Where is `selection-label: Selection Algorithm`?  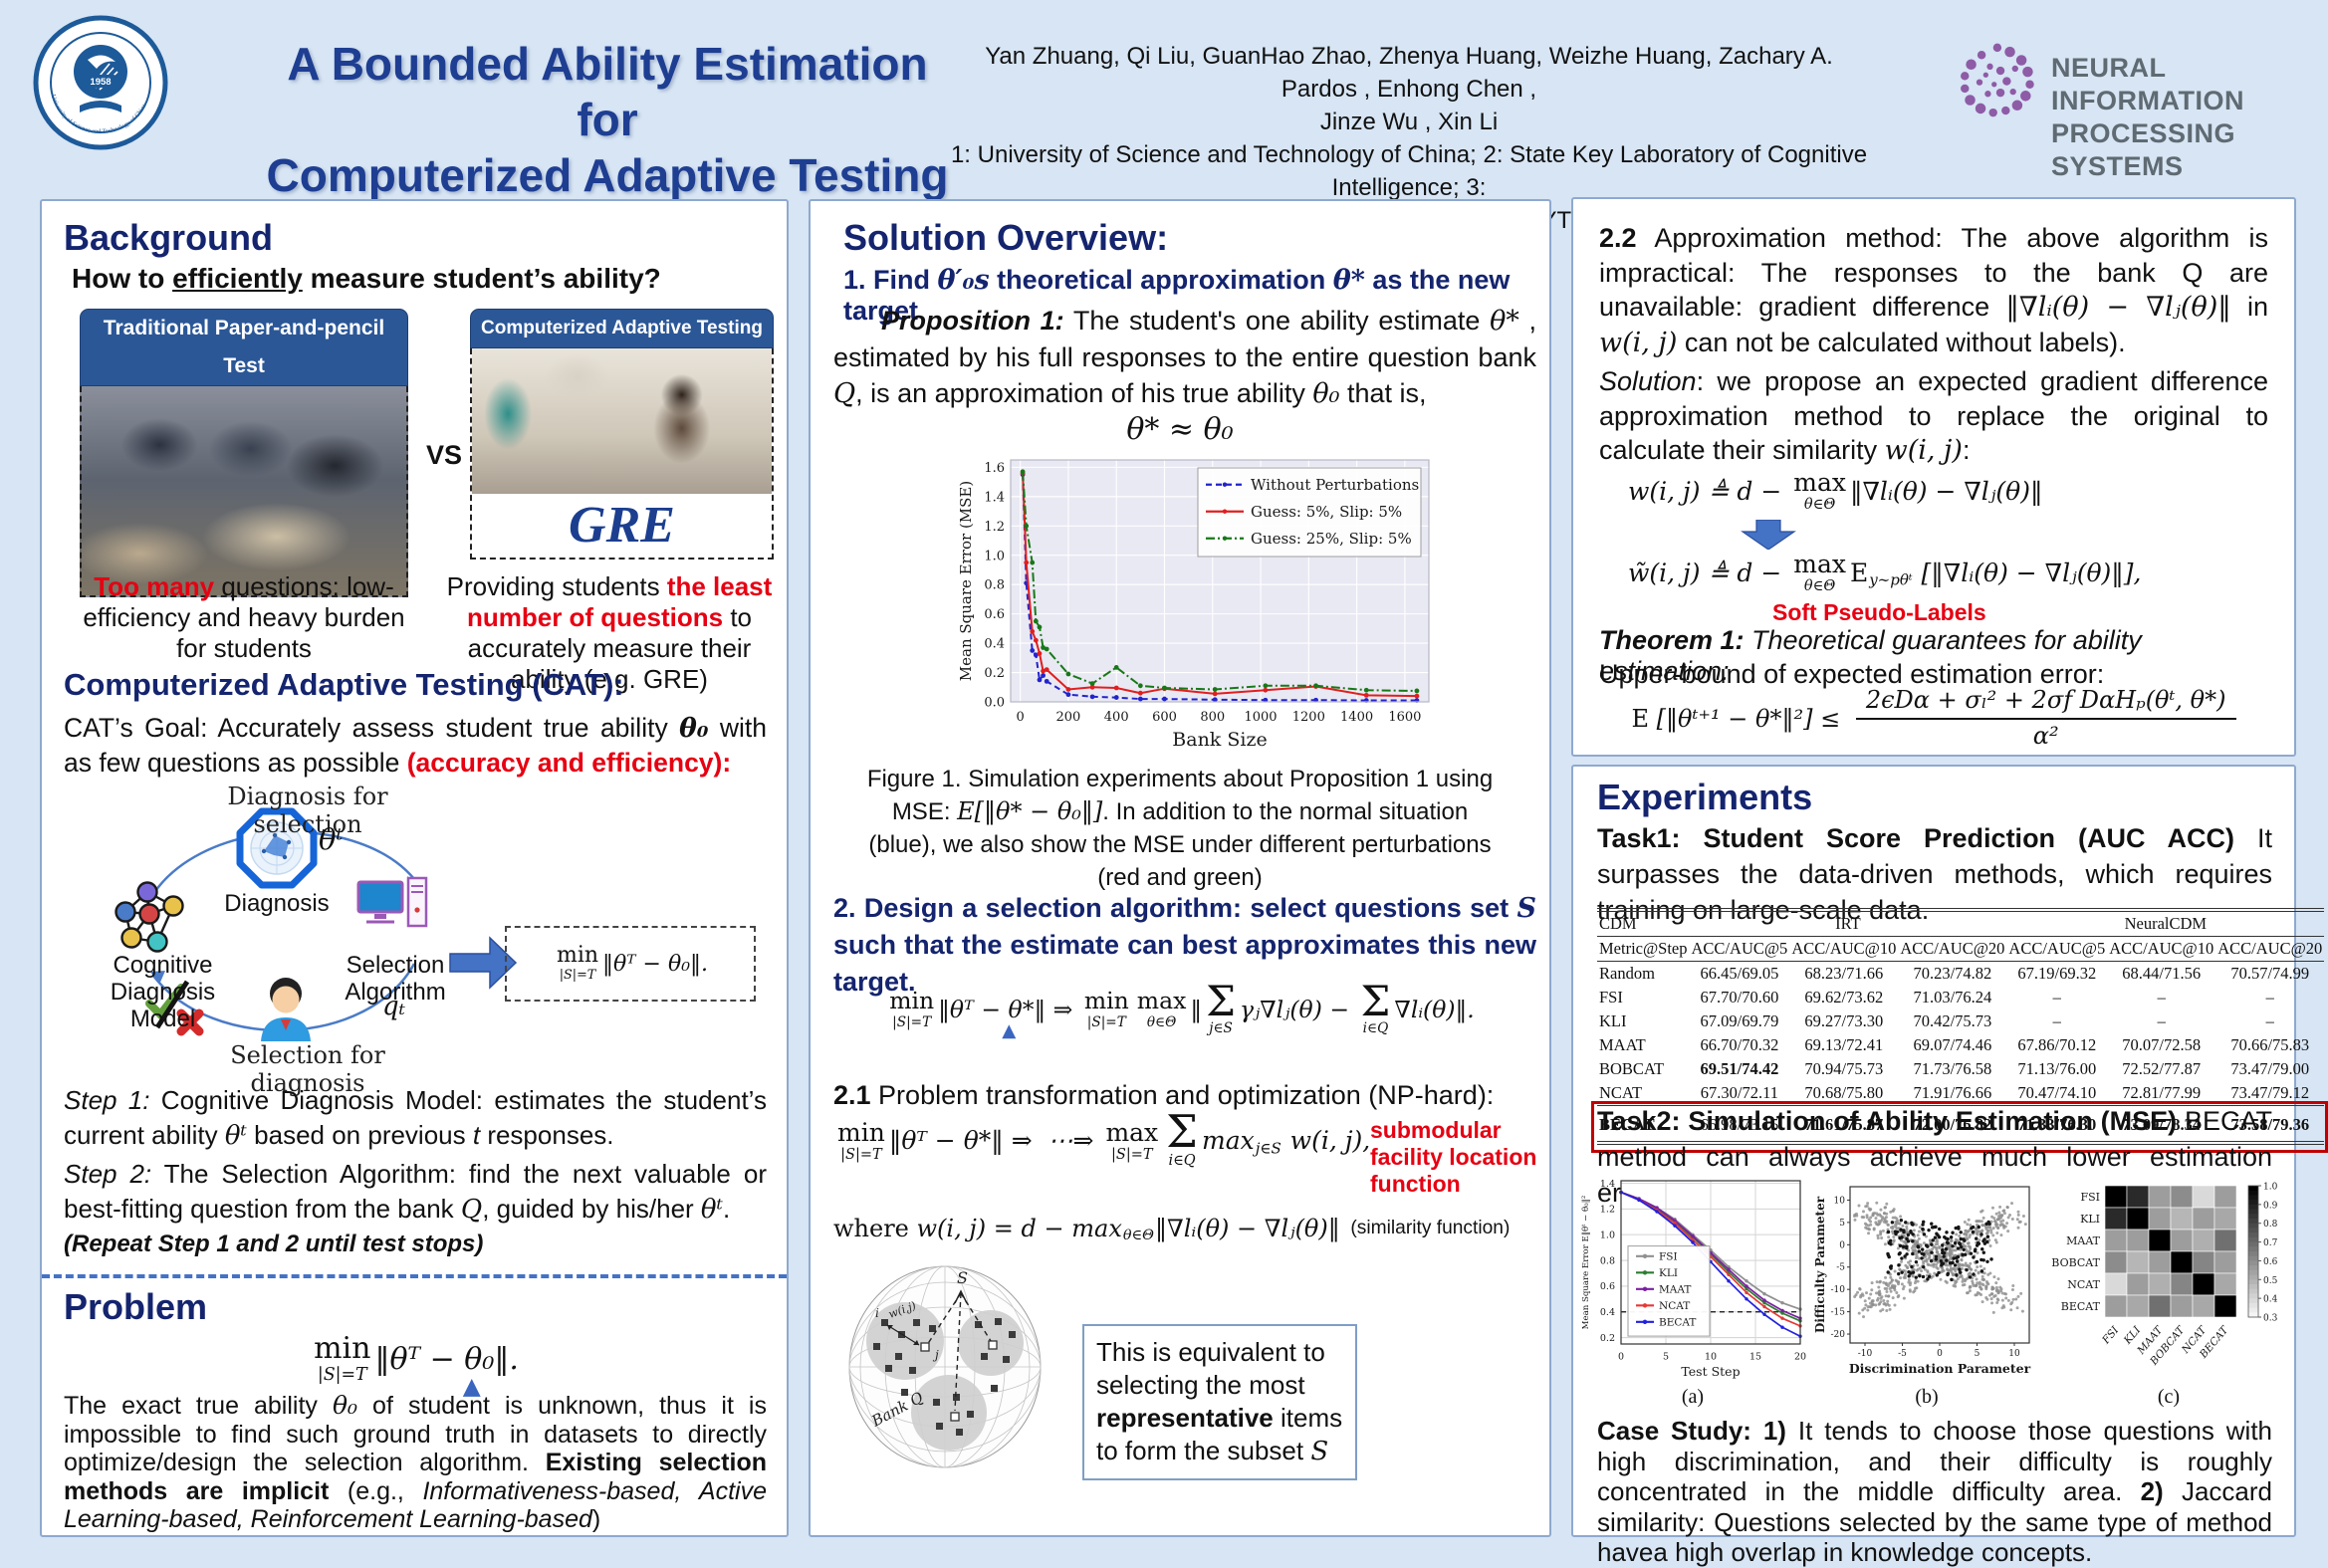 selection-label: Selection Algorithm is located at coordinates (395, 979).